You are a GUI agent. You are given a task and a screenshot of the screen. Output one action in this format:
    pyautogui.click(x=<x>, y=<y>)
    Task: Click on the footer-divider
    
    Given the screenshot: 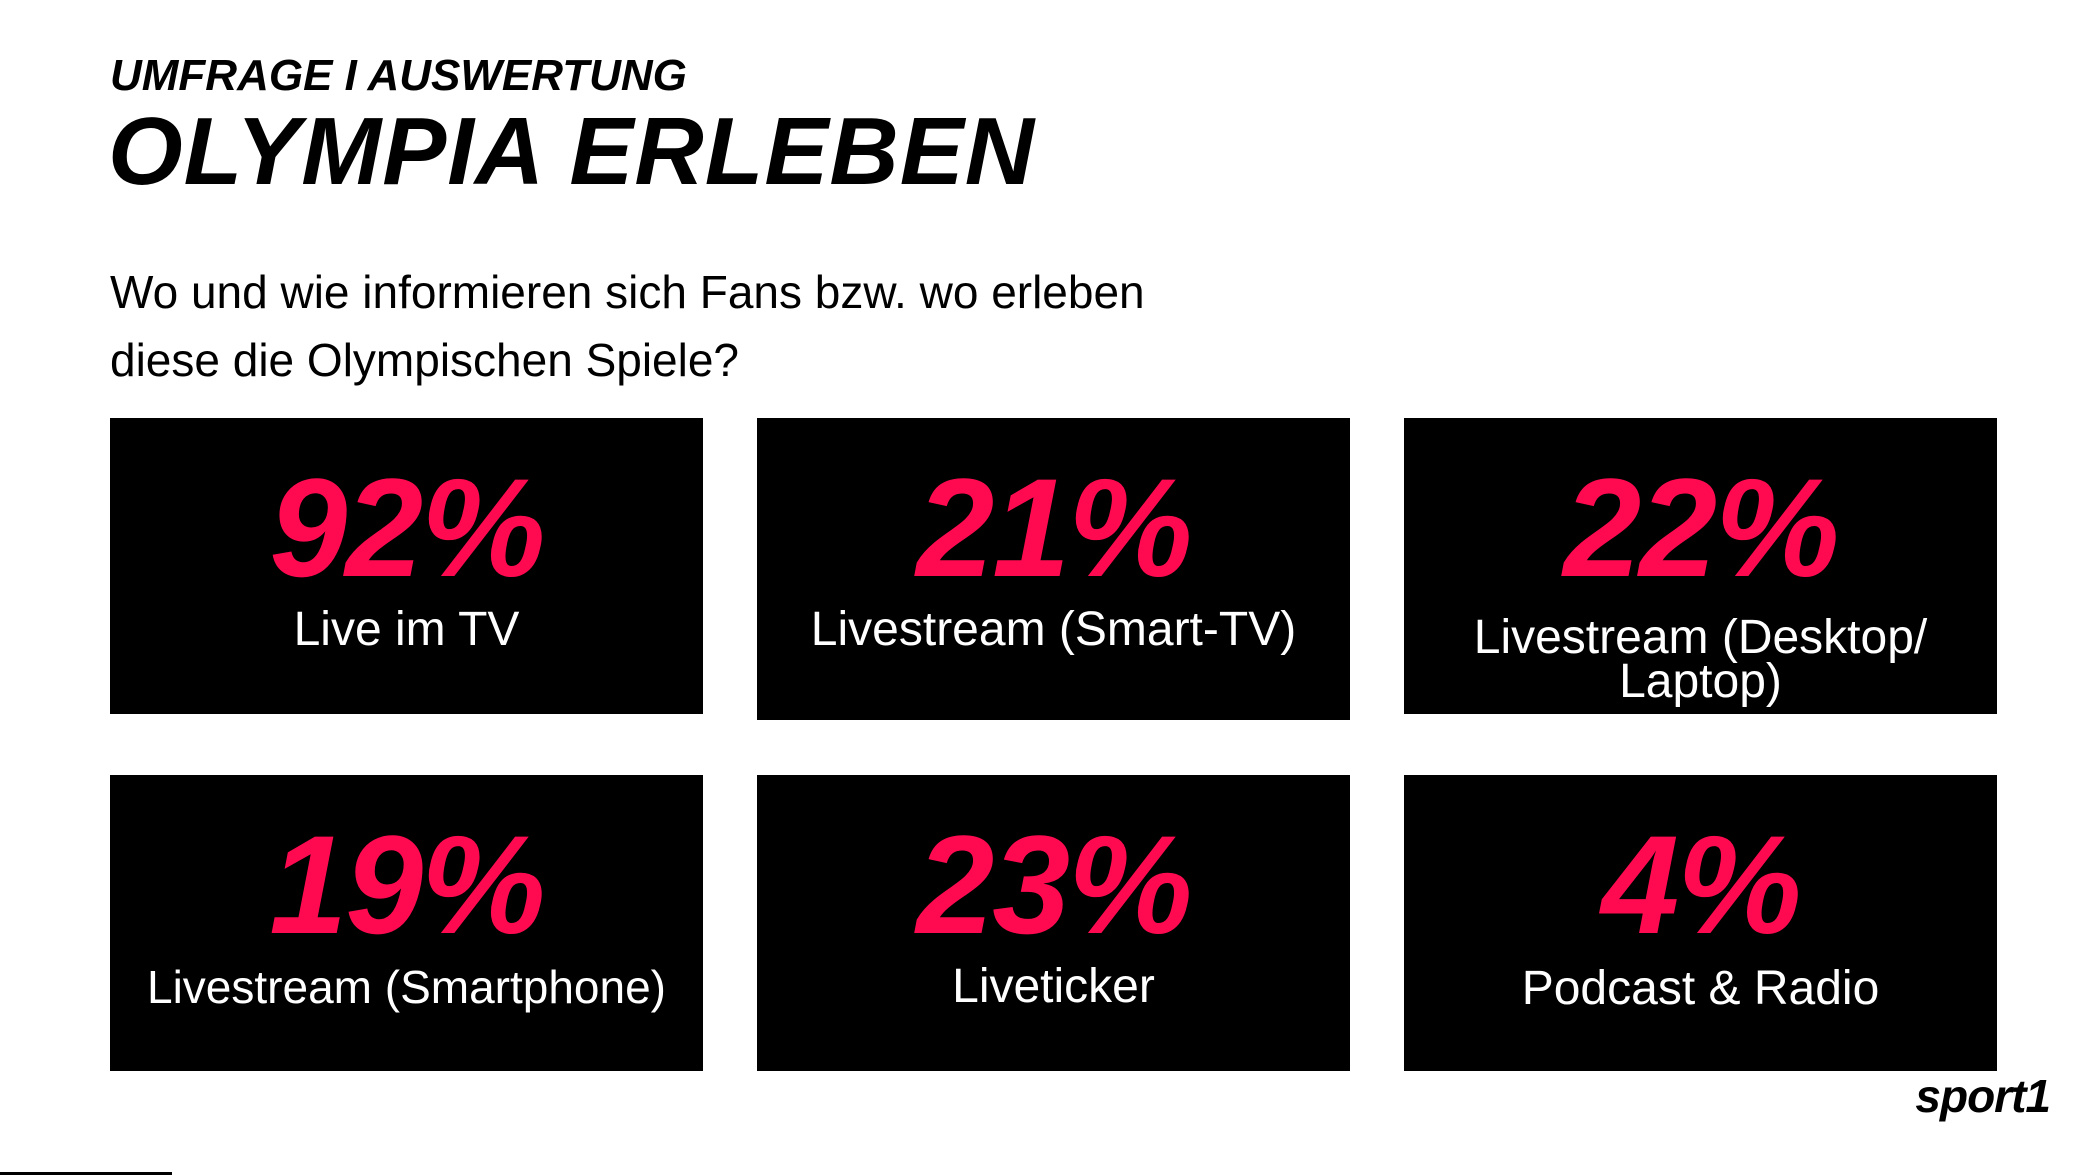 What is the action you would take?
    pyautogui.click(x=86, y=1173)
    